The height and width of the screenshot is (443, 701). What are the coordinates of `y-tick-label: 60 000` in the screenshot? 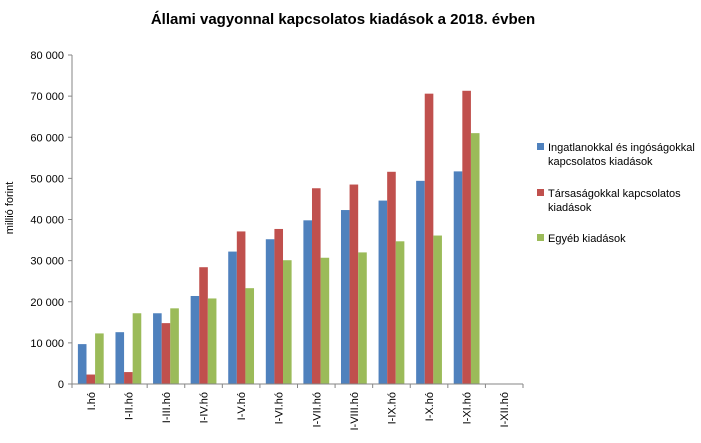 It's located at (47, 138).